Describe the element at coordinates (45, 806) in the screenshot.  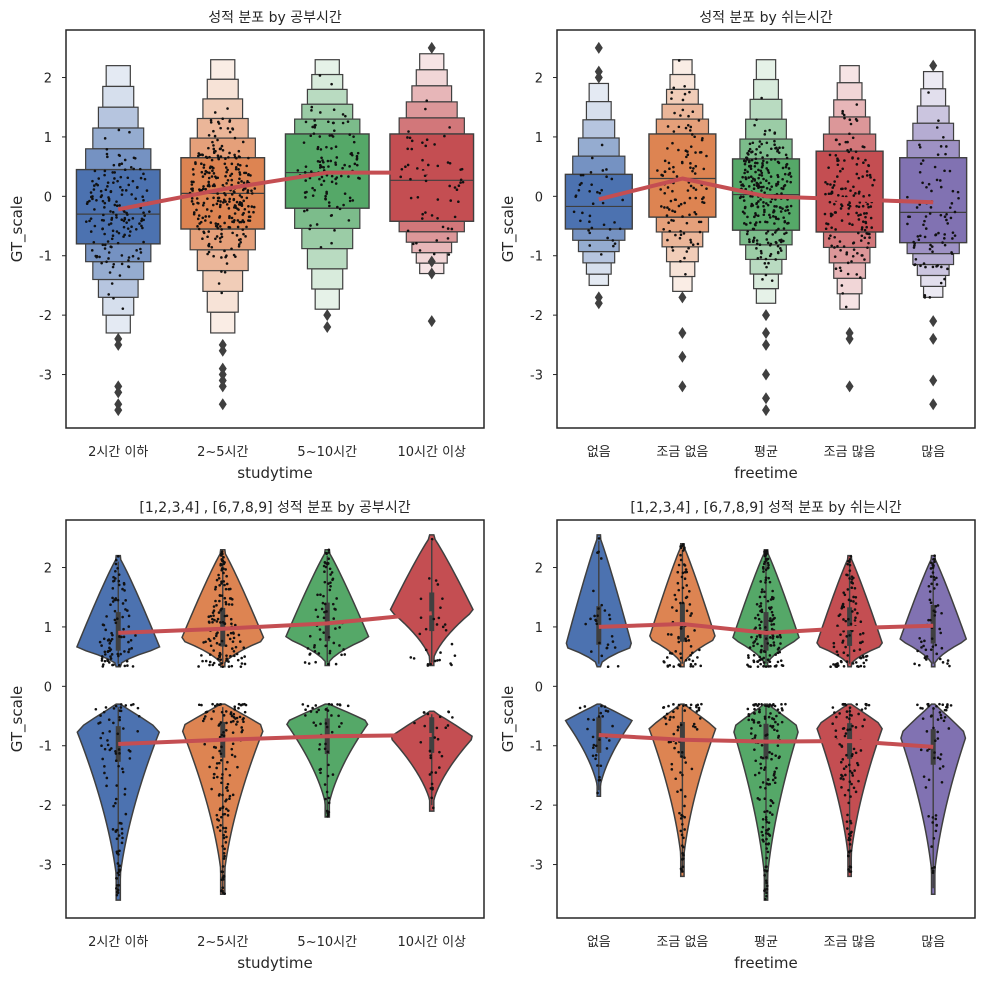
I see `y-tick-label: -2` at that location.